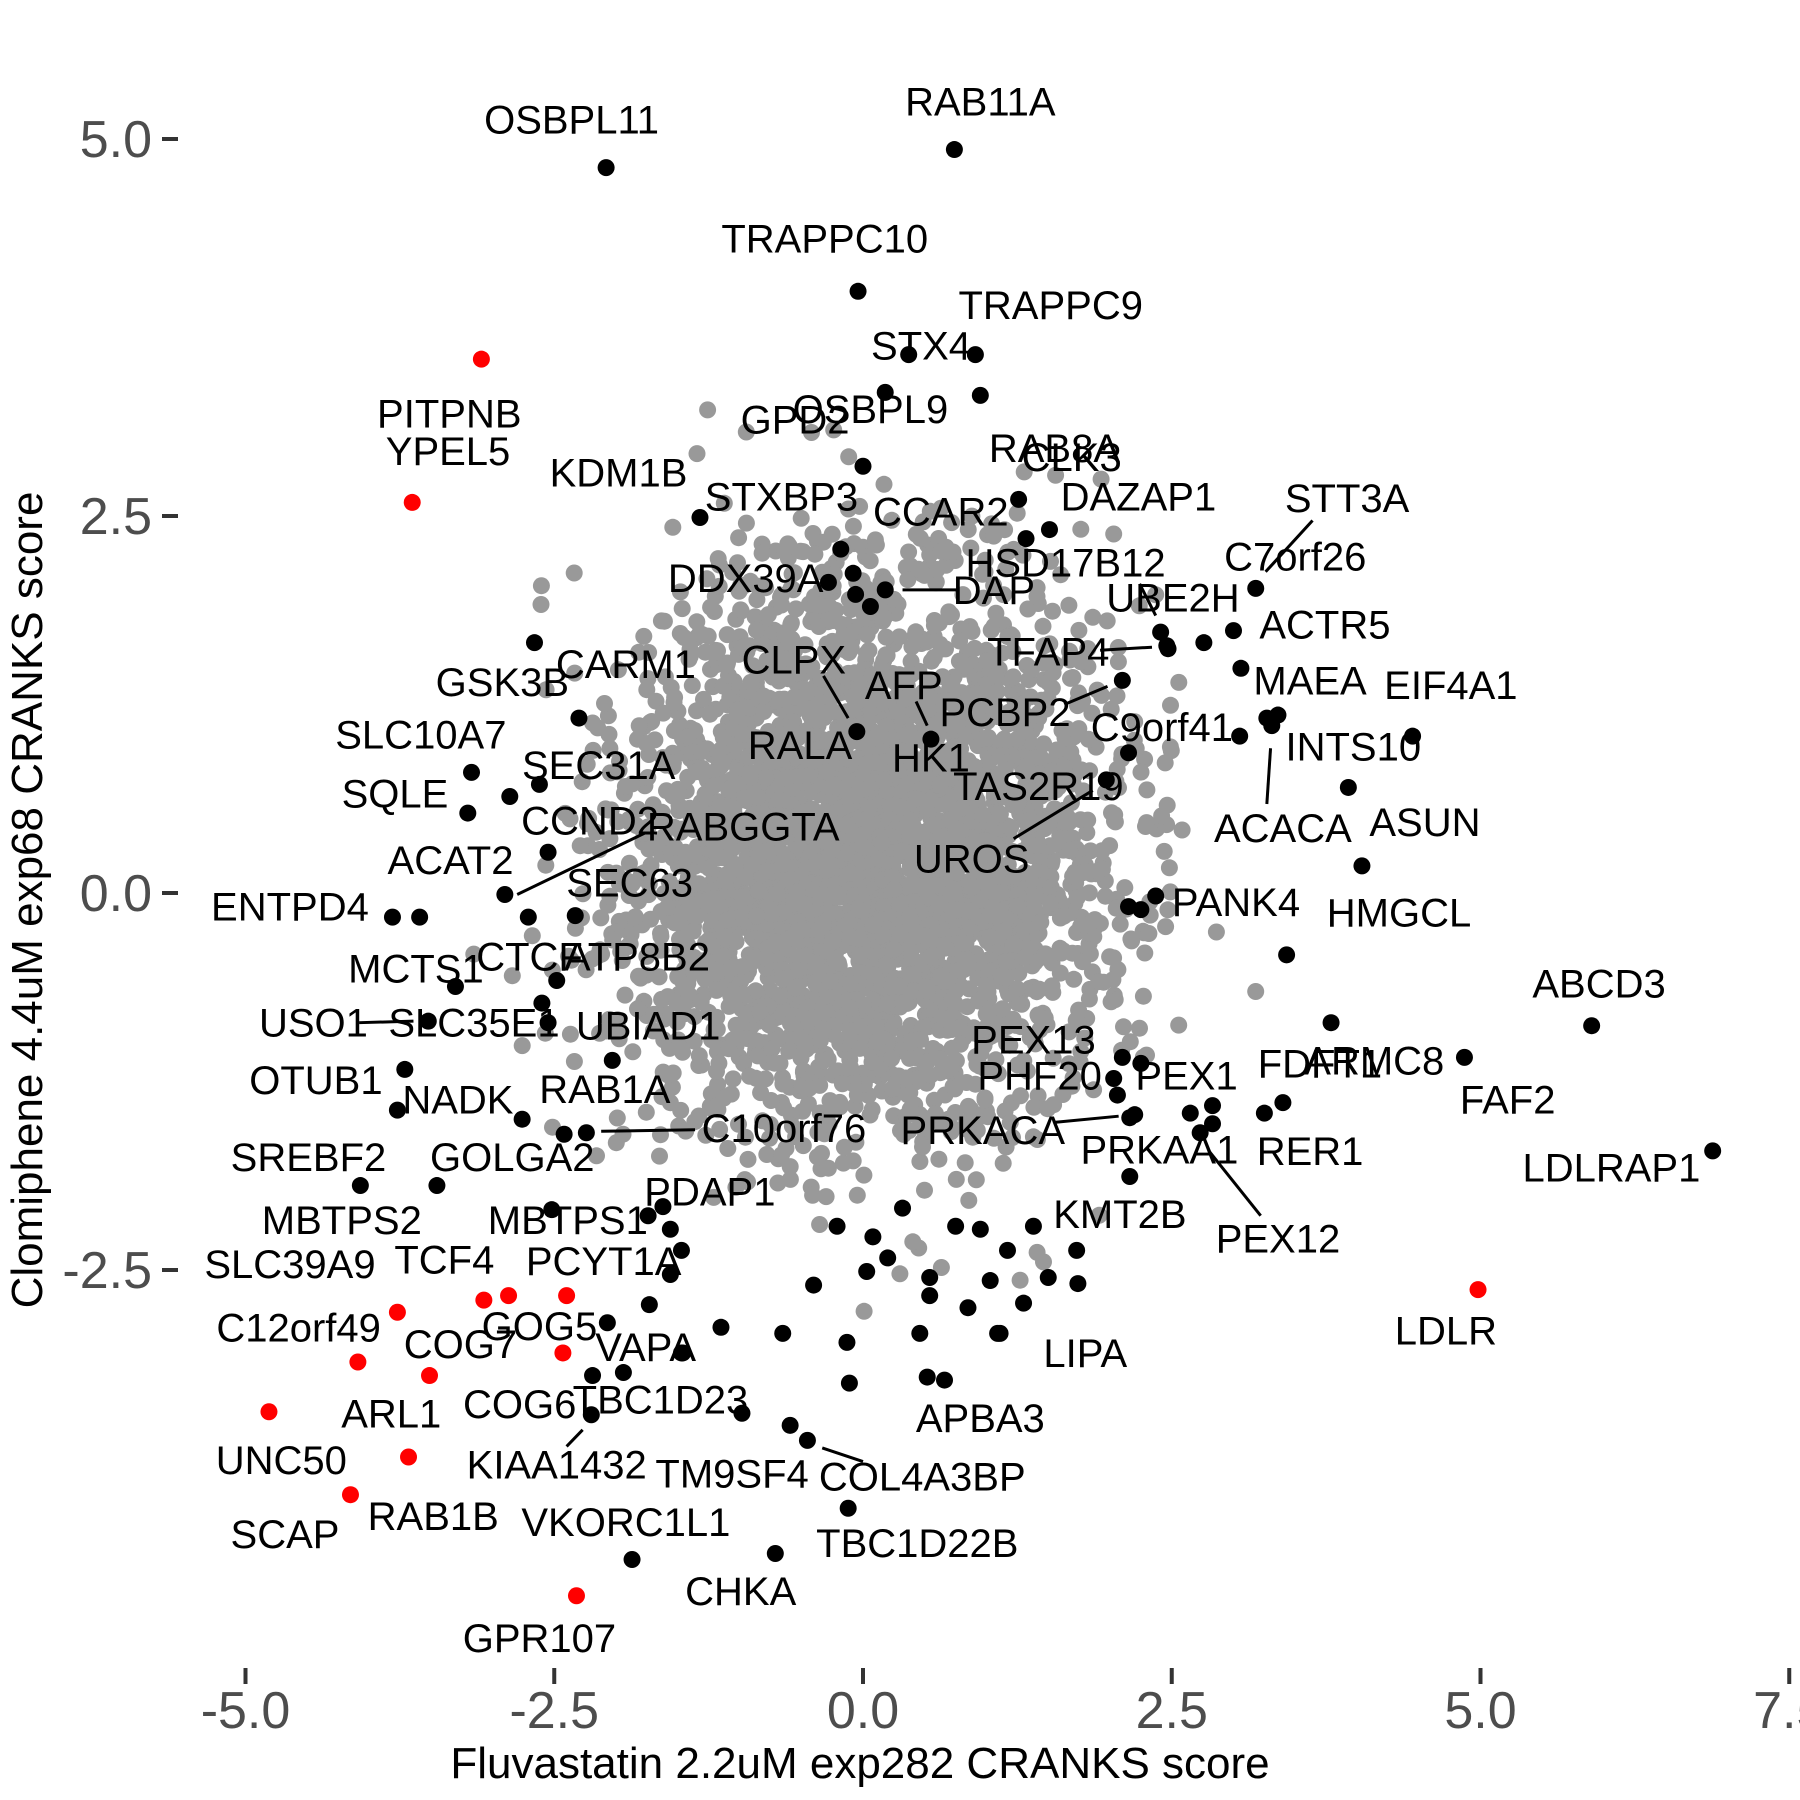 This screenshot has width=1800, height=1800. What do you see at coordinates (1159, 1150) in the screenshot?
I see `gene-label-PRKAA1: PRKAA1` at bounding box center [1159, 1150].